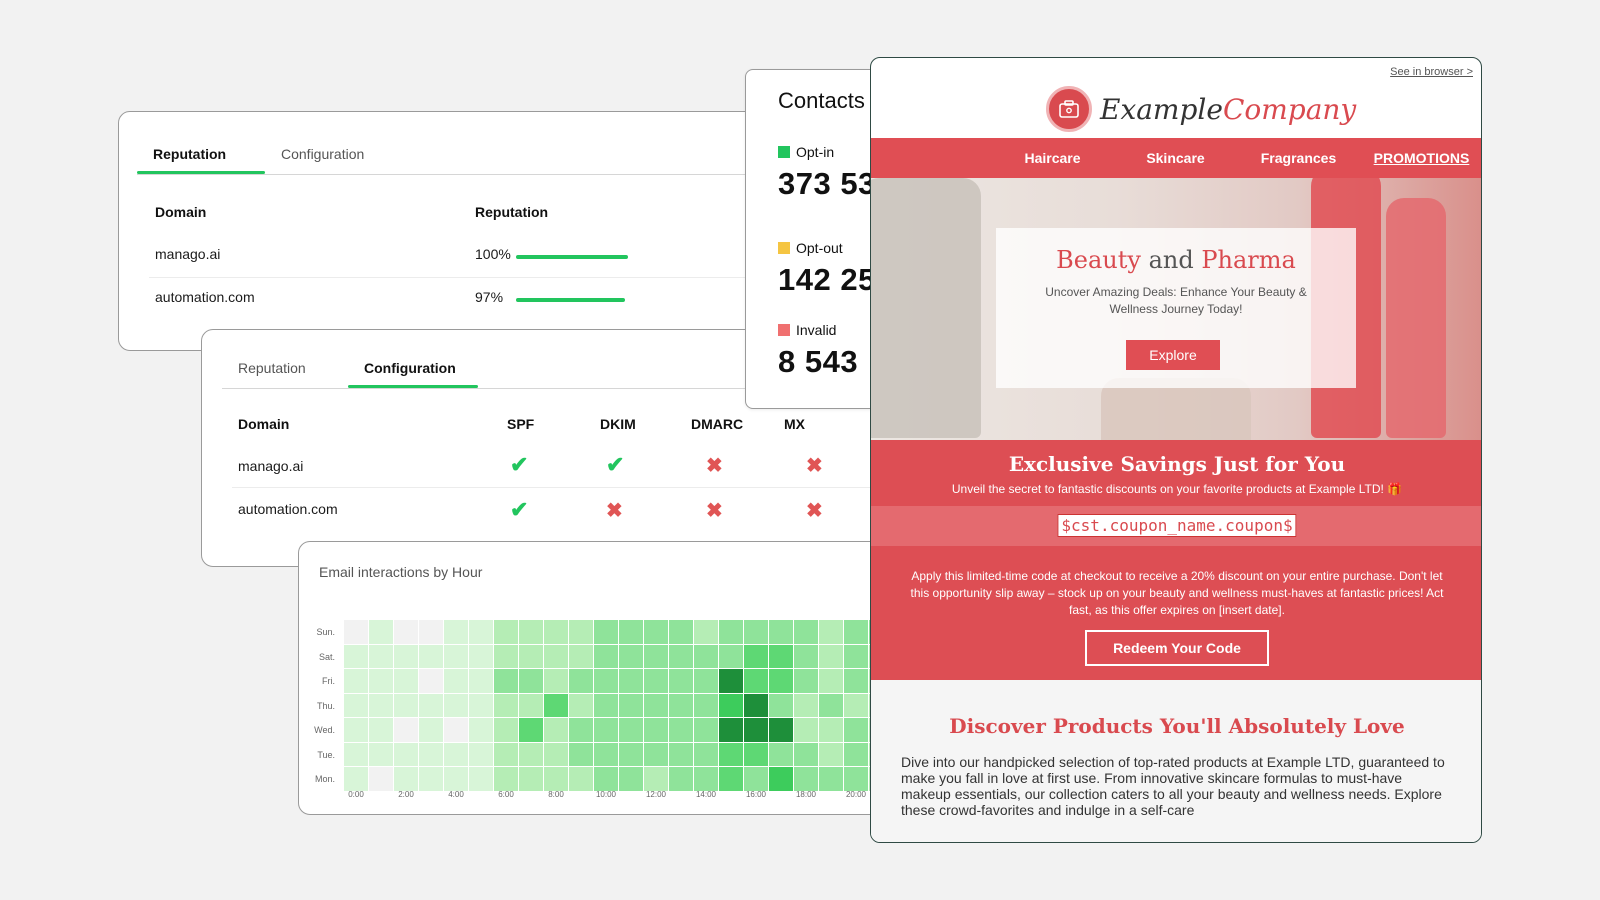  Describe the element at coordinates (1175, 158) in the screenshot. I see `nav-skincare: Skincare` at that location.